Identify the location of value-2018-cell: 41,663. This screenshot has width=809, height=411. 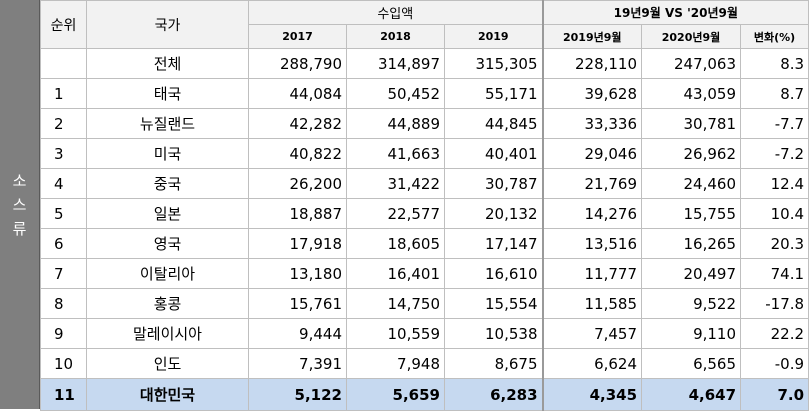
(395, 153).